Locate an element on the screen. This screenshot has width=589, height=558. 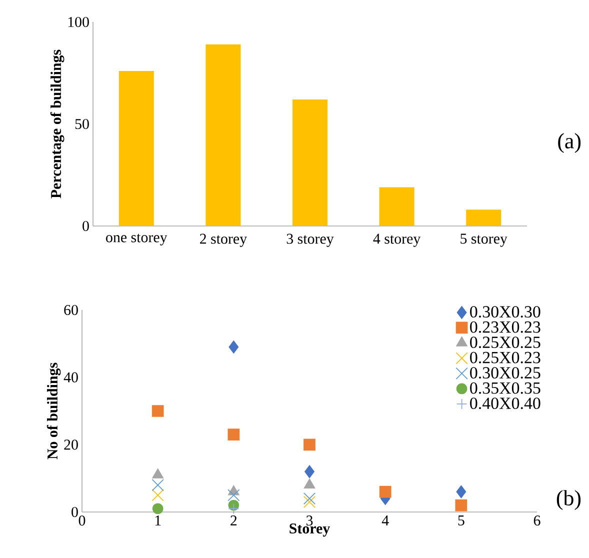
legend-label: 0.23X0.23 is located at coordinates (505, 327).